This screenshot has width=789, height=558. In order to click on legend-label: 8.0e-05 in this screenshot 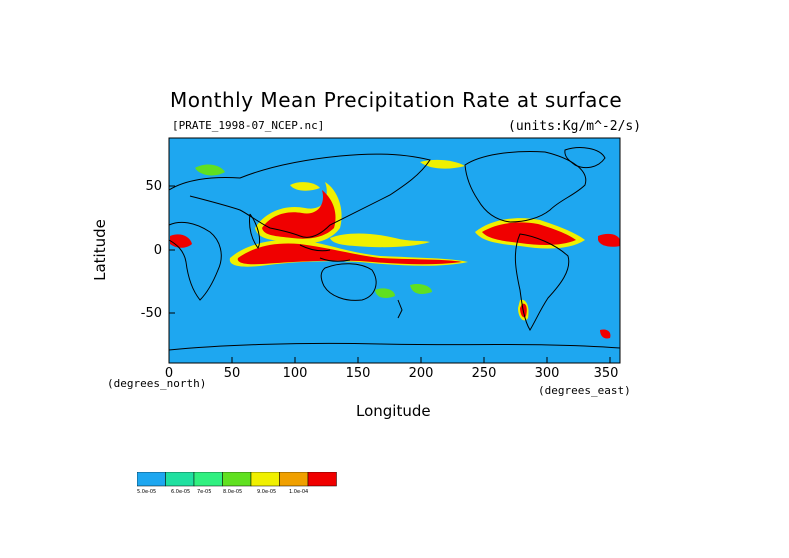, I will do `click(232, 492)`.